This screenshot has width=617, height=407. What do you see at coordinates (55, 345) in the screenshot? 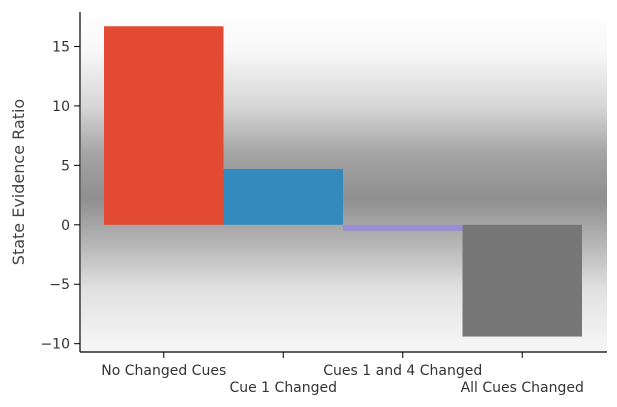
I see `y-tick-label-0: −10` at bounding box center [55, 345].